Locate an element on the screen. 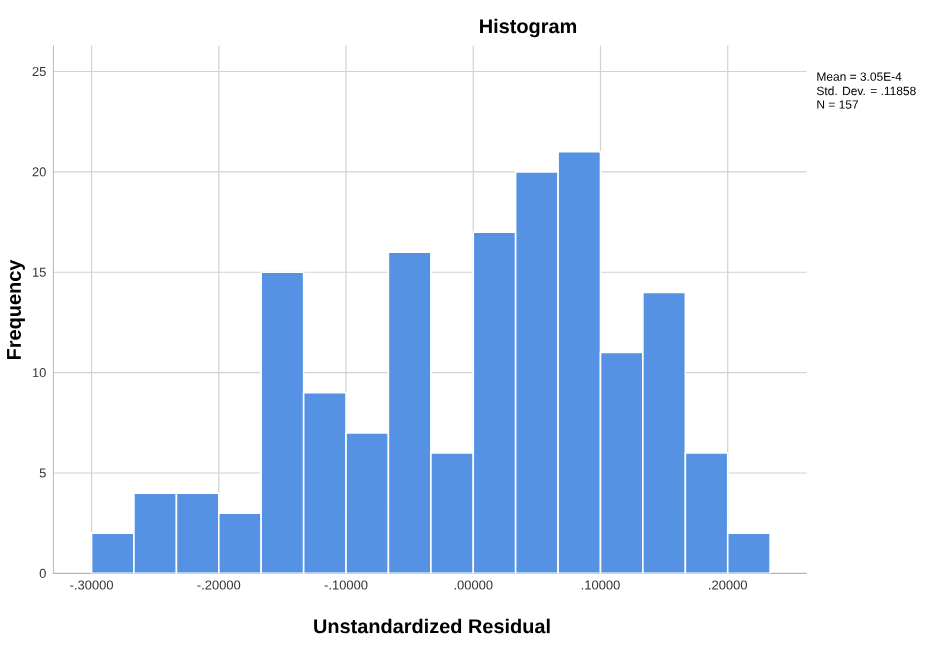  y-axis-title: Frequency is located at coordinates (16, 309).